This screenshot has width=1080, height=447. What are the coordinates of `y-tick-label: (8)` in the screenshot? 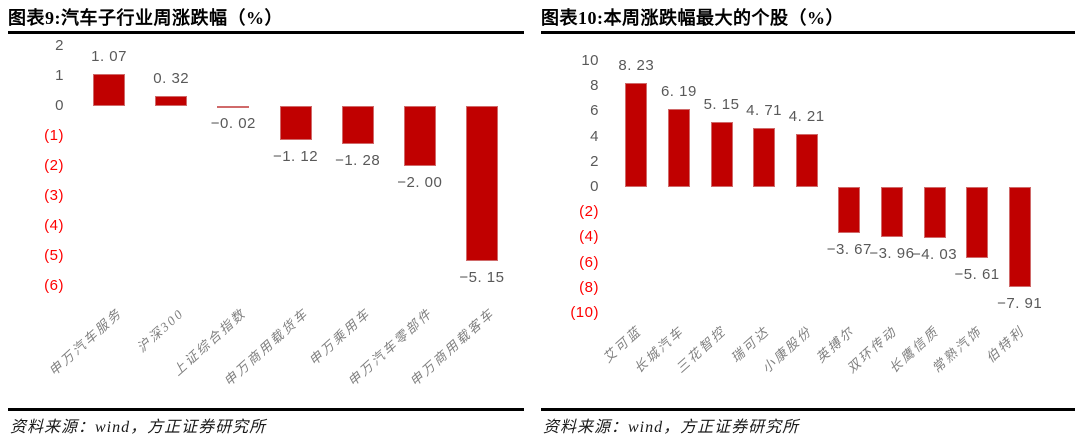 It's located at (589, 287).